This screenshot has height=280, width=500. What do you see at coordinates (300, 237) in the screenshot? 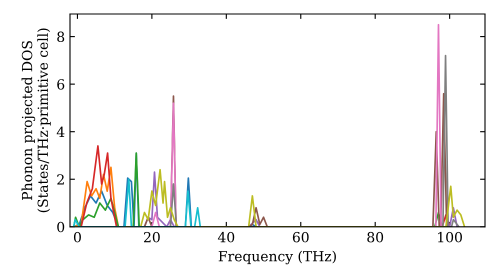
I see `x-tick-label: 60` at bounding box center [300, 237].